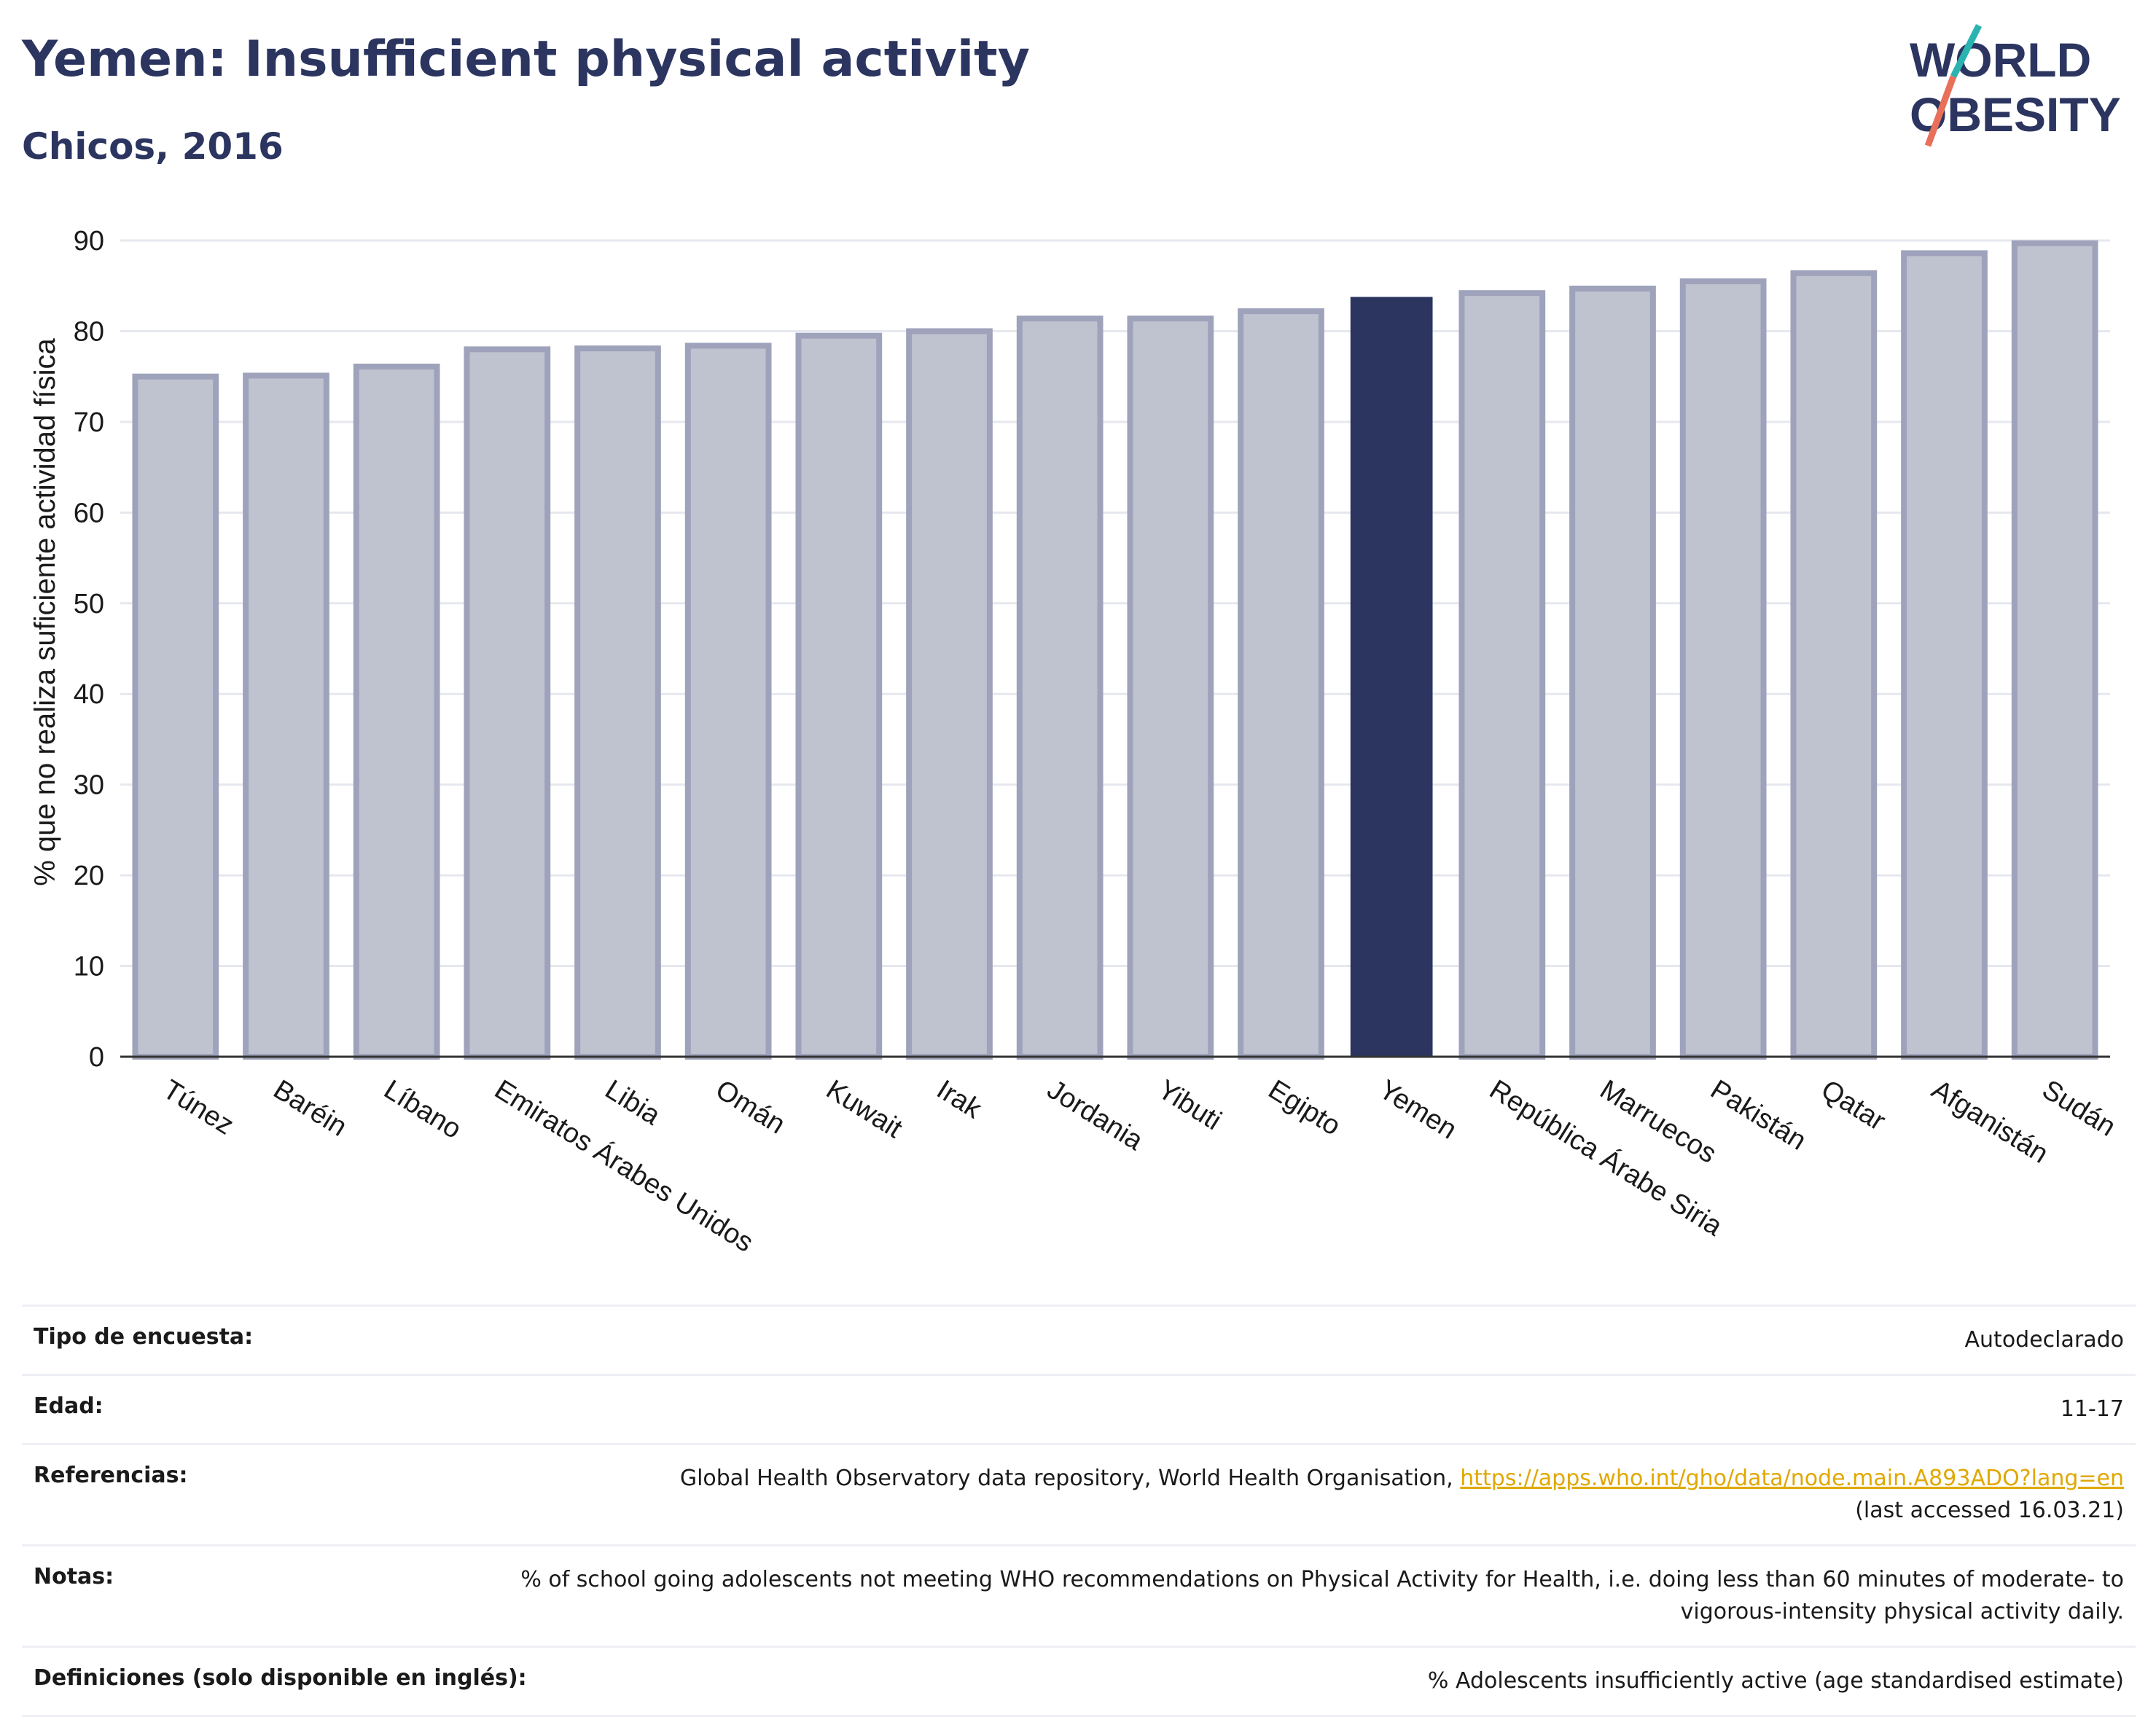  What do you see at coordinates (89, 785) in the screenshot?
I see `y-tick-label: 30` at bounding box center [89, 785].